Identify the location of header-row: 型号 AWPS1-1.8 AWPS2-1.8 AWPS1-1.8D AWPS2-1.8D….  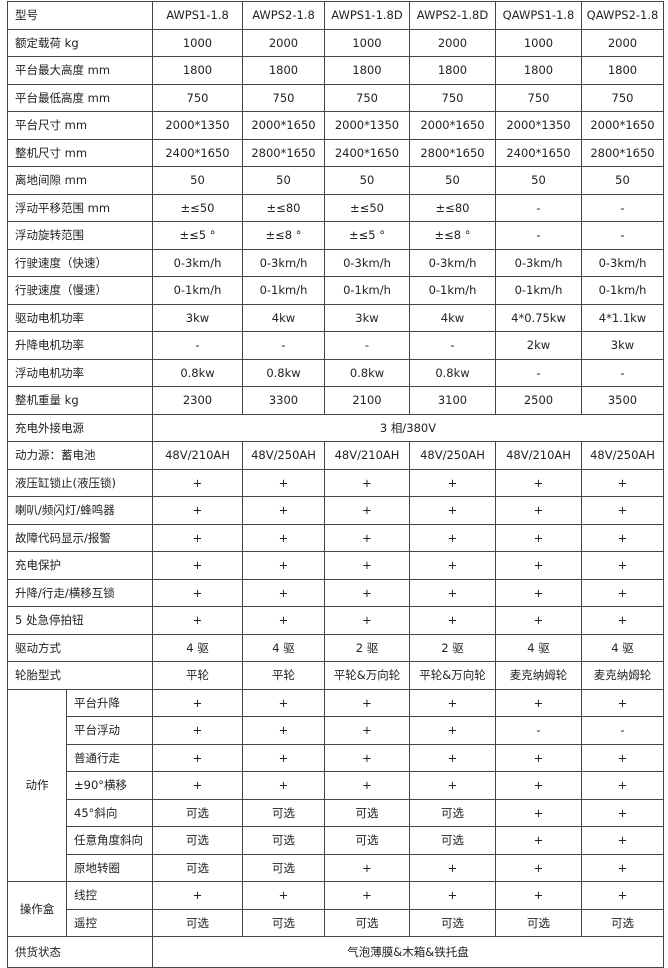
(335, 15).